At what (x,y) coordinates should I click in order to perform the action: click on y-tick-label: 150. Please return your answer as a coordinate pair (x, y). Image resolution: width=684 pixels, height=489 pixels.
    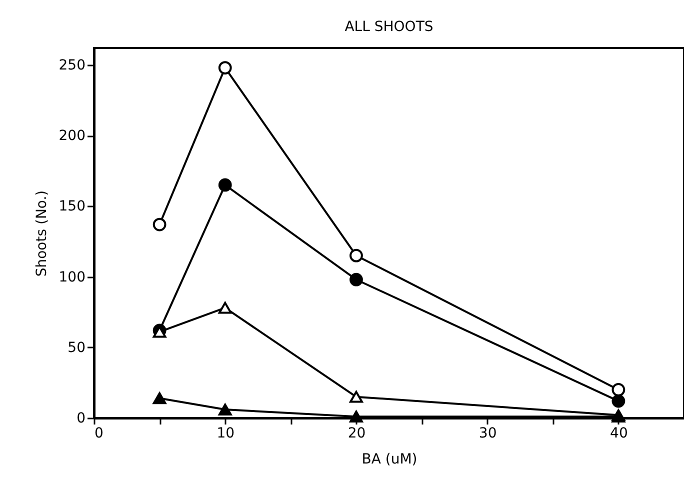
    Looking at the image, I should click on (72, 206).